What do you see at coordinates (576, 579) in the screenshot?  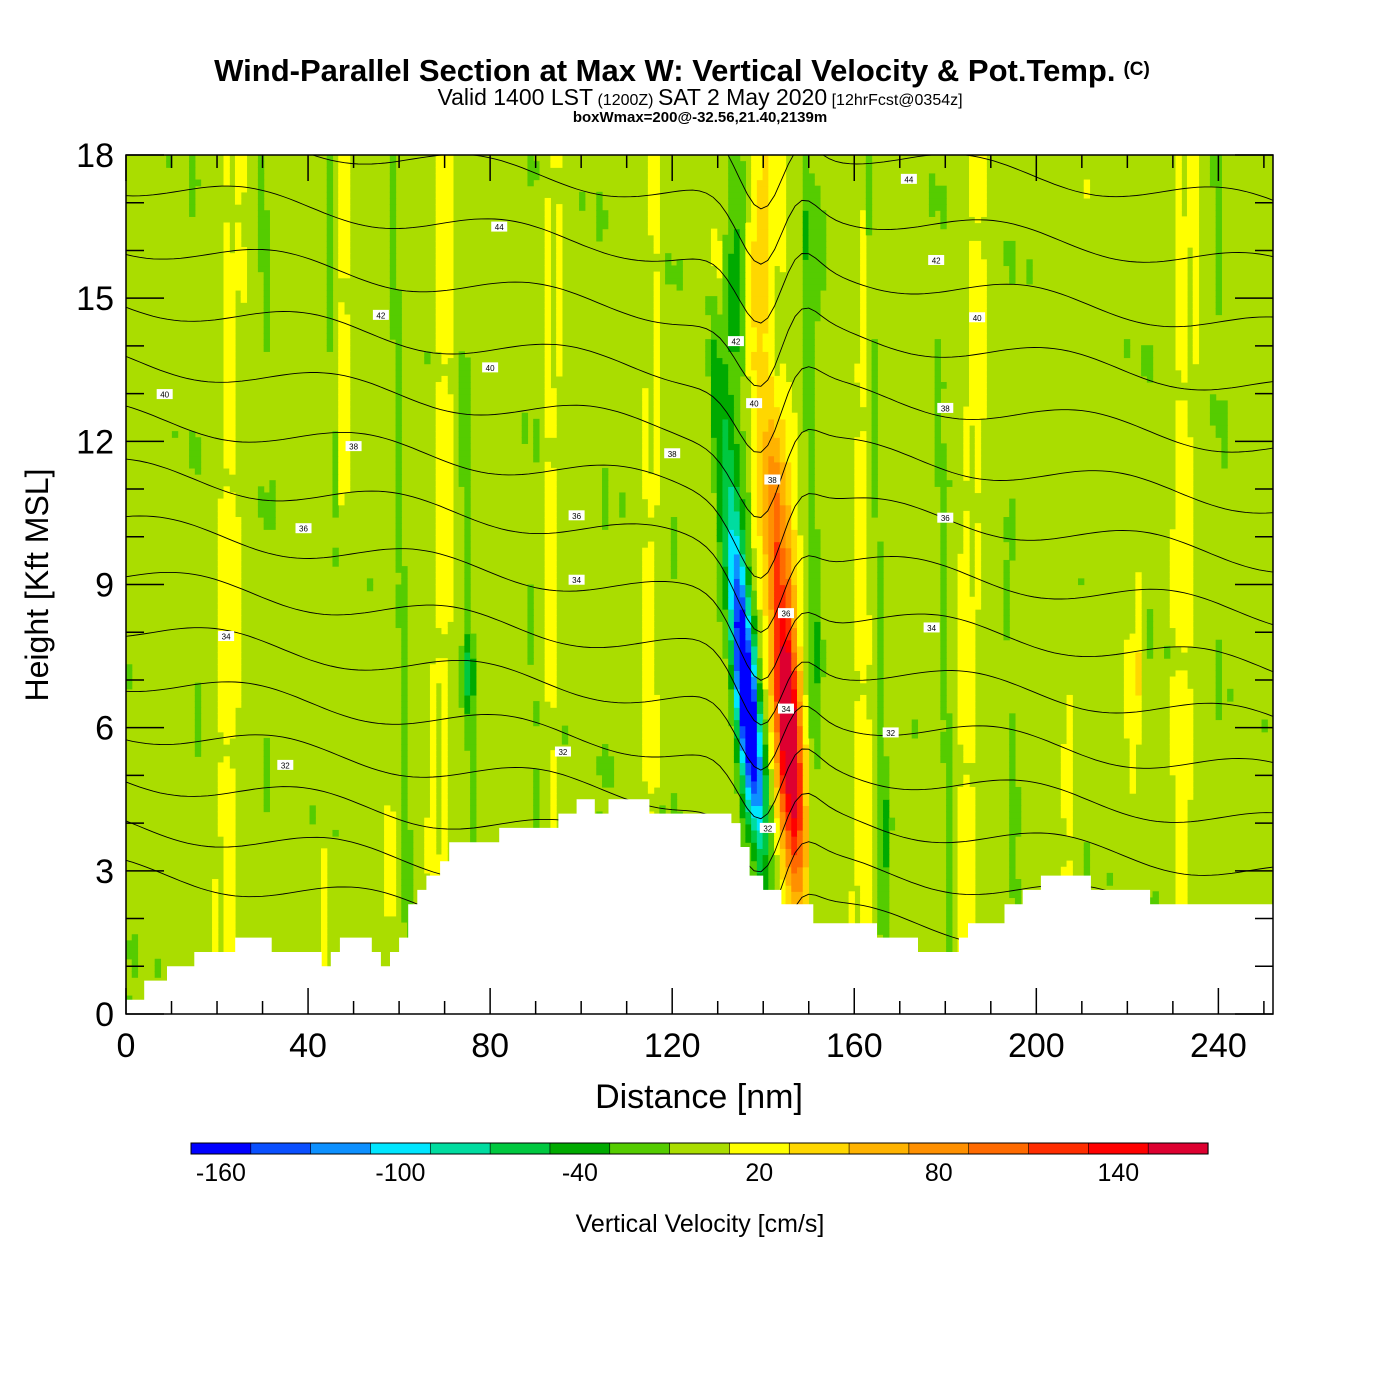 I see `theta-label: 34` at bounding box center [576, 579].